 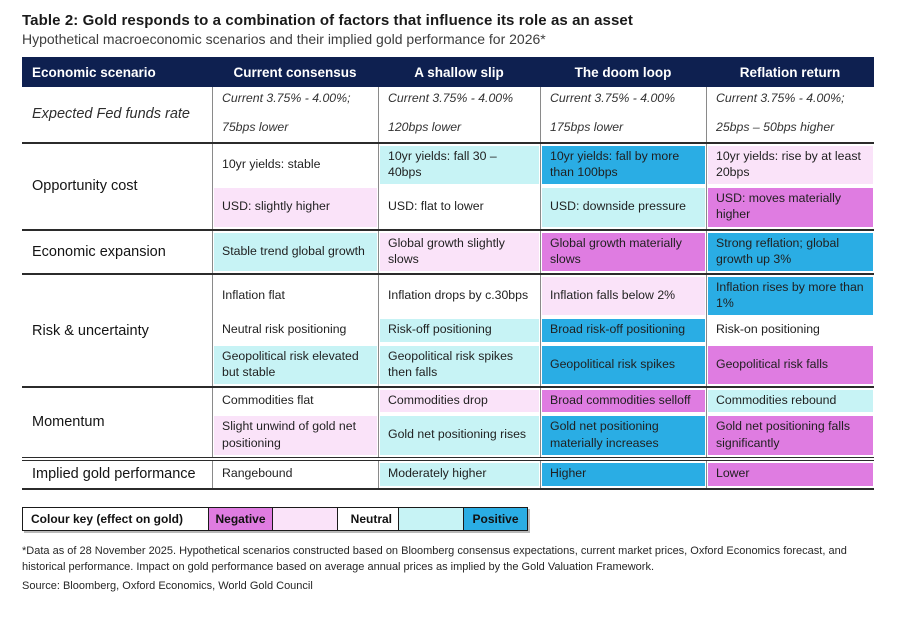 I want to click on table-cell: Inflation drops by c.30bps, so click(x=459, y=296).